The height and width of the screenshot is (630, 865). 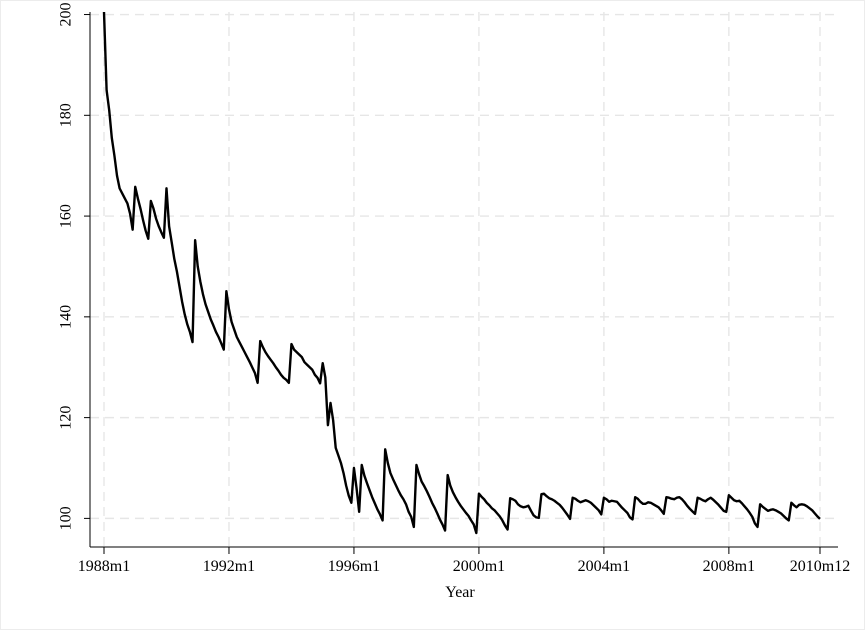 What do you see at coordinates (66, 15) in the screenshot?
I see `y-tick-label: 200` at bounding box center [66, 15].